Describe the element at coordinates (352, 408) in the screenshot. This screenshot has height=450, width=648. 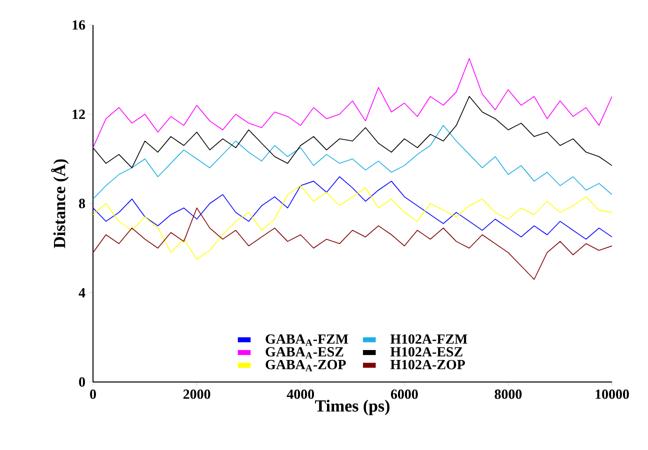
I see `x-axis-title: Times (ps)` at that location.